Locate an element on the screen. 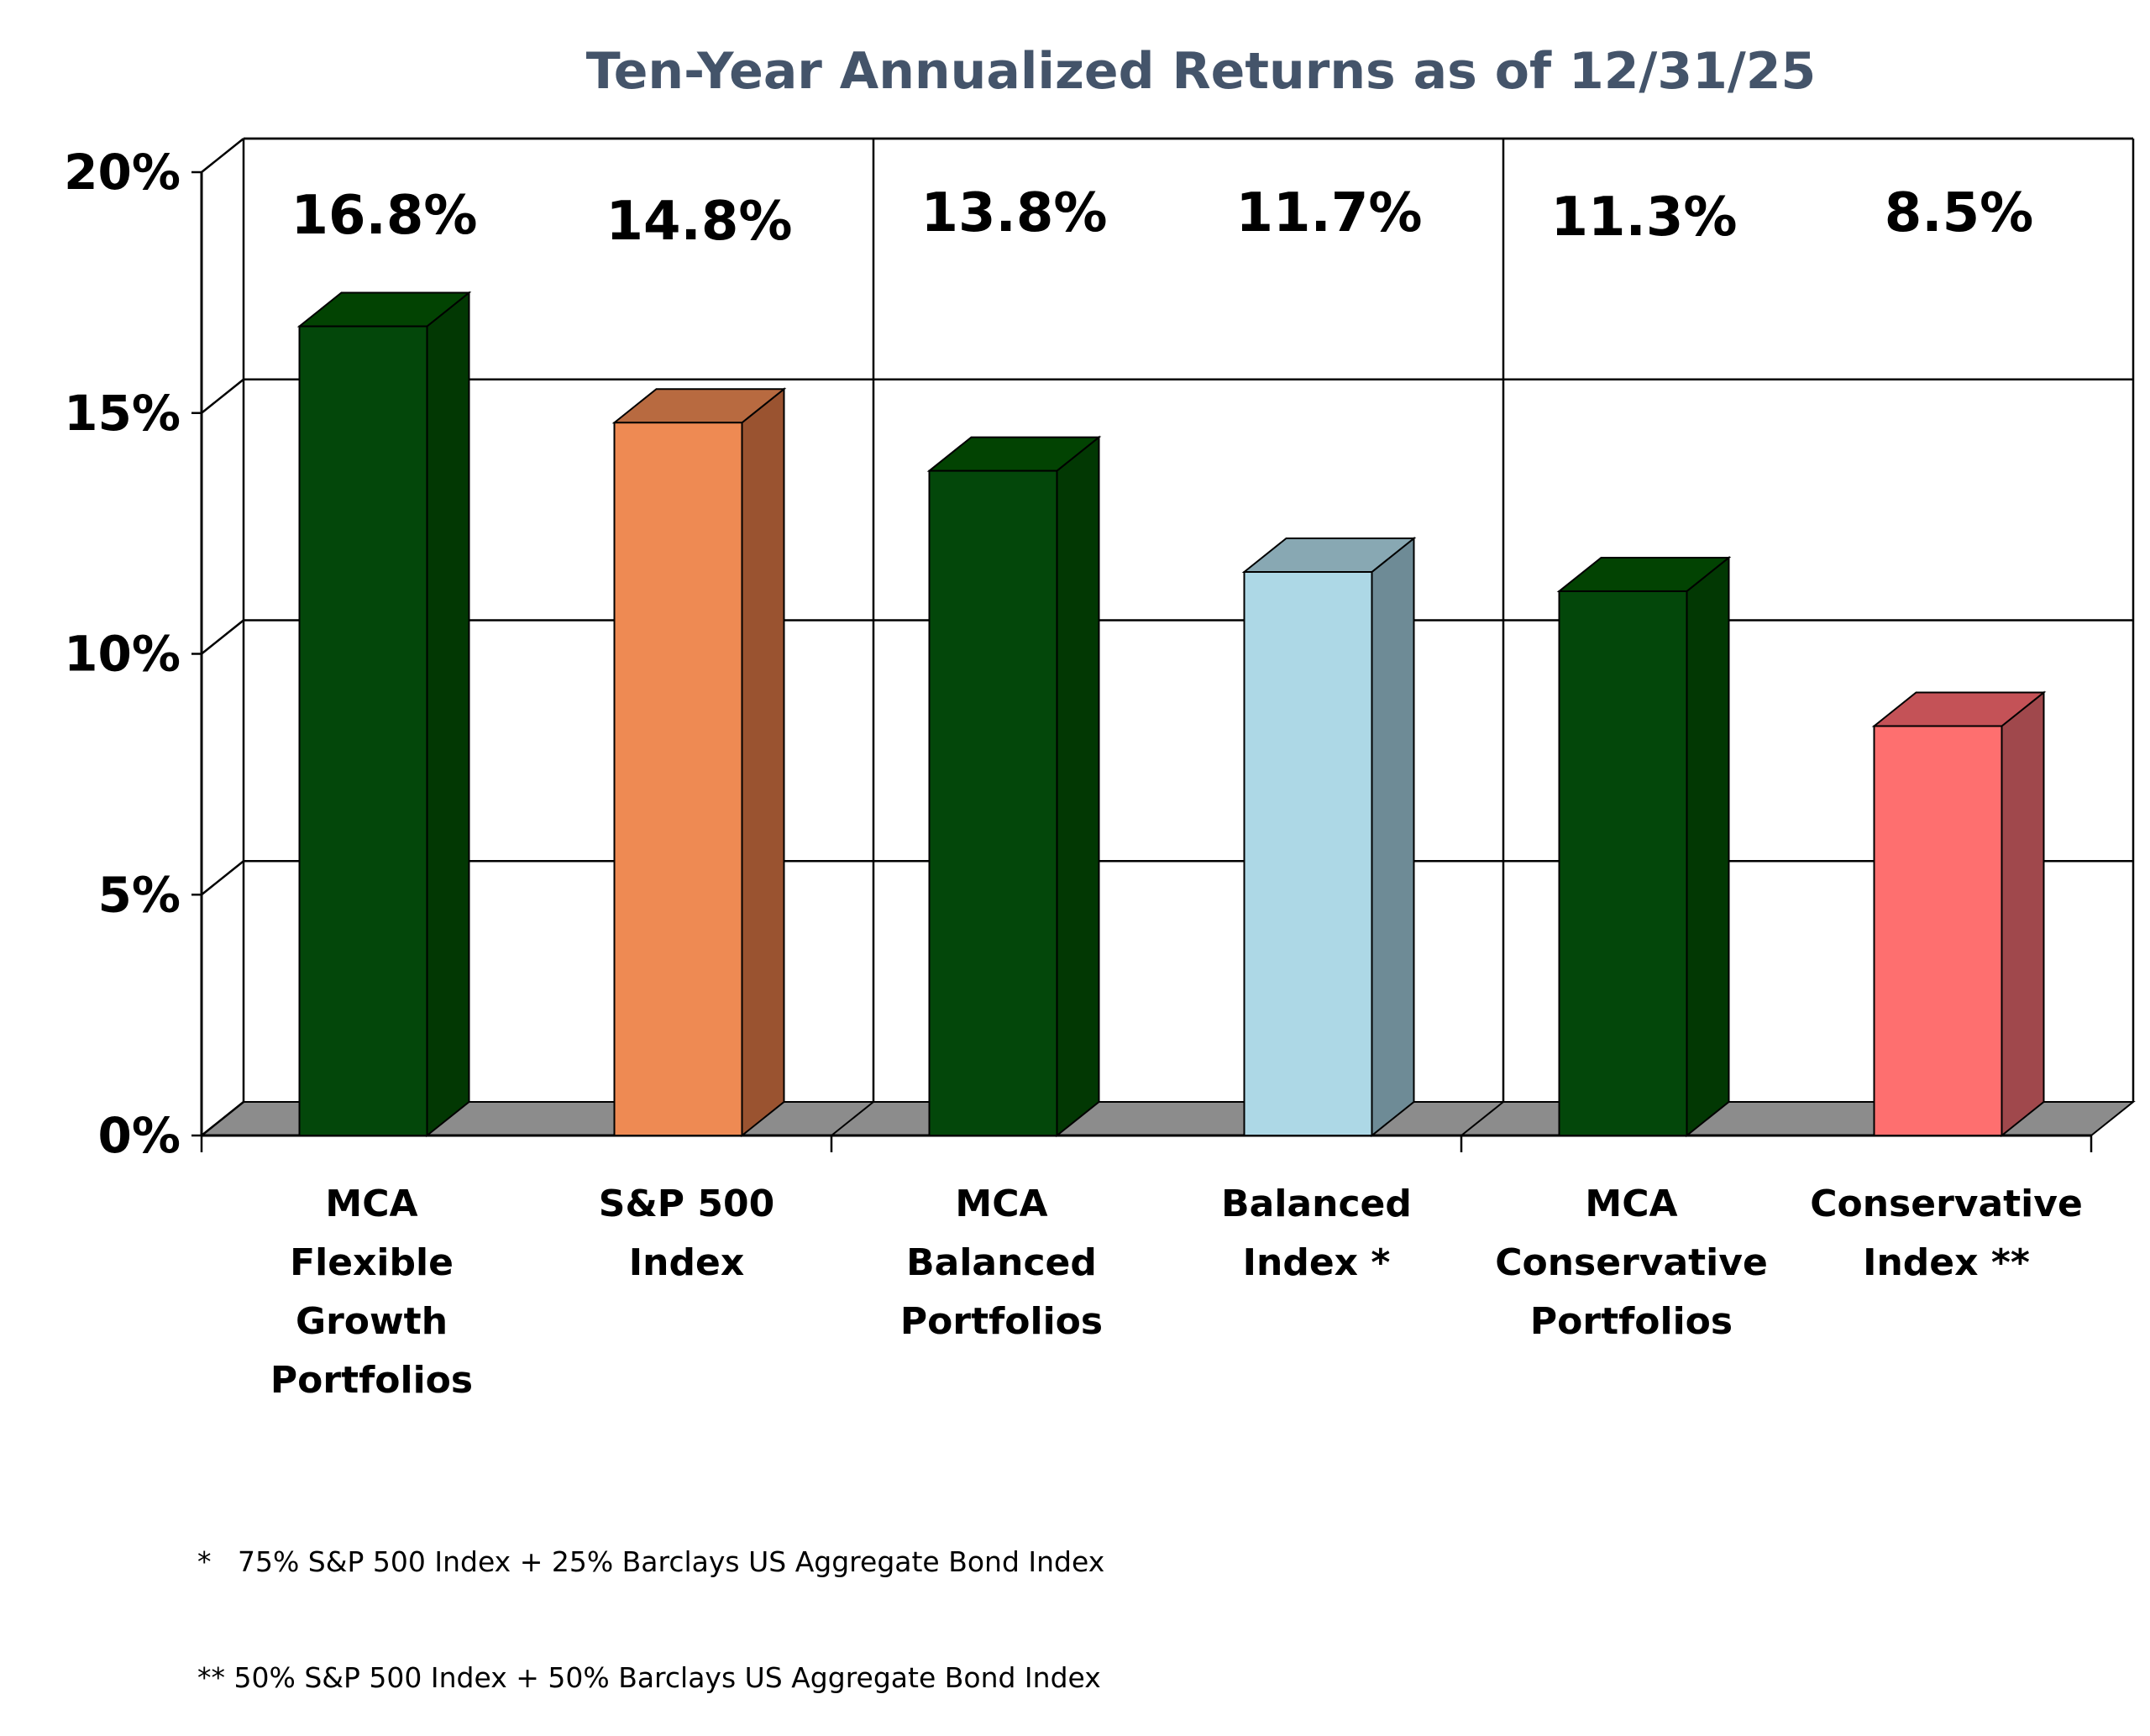  category-label: Balanced Index * is located at coordinates (1316, 1233).